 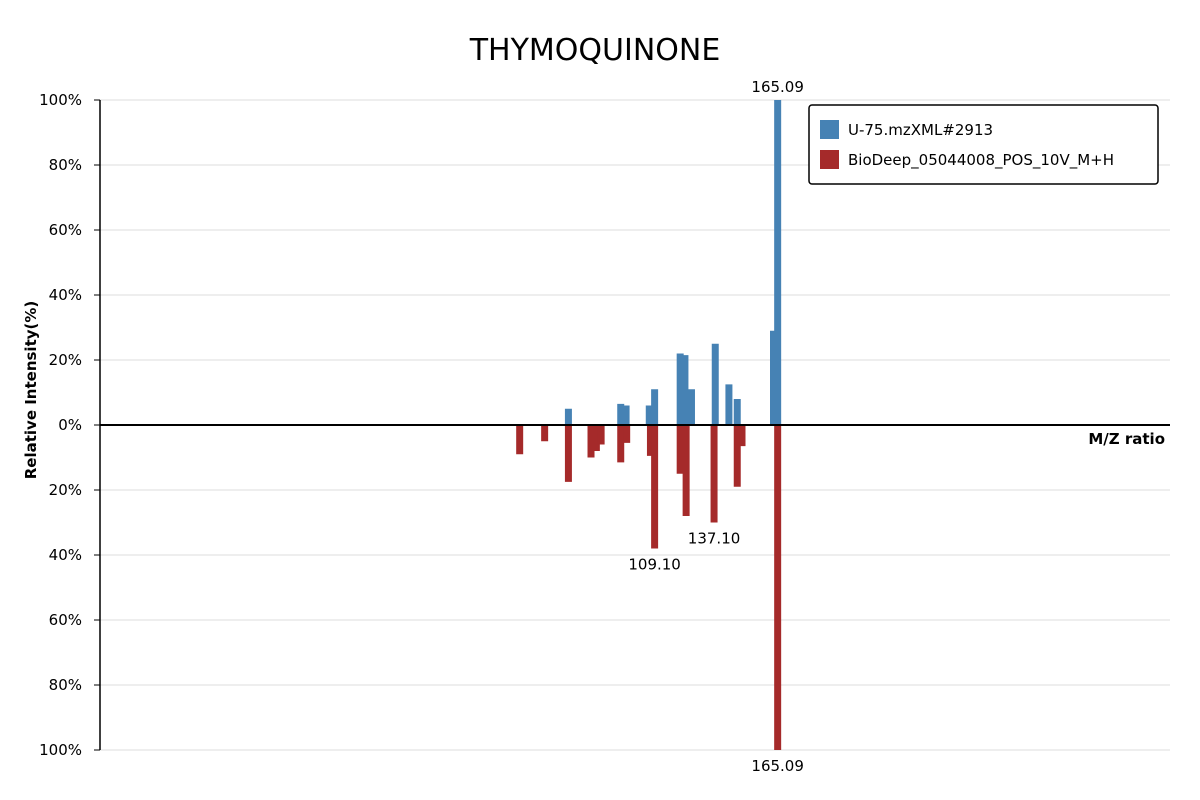 I want to click on y-tick-label: 0%, so click(x=70, y=425).